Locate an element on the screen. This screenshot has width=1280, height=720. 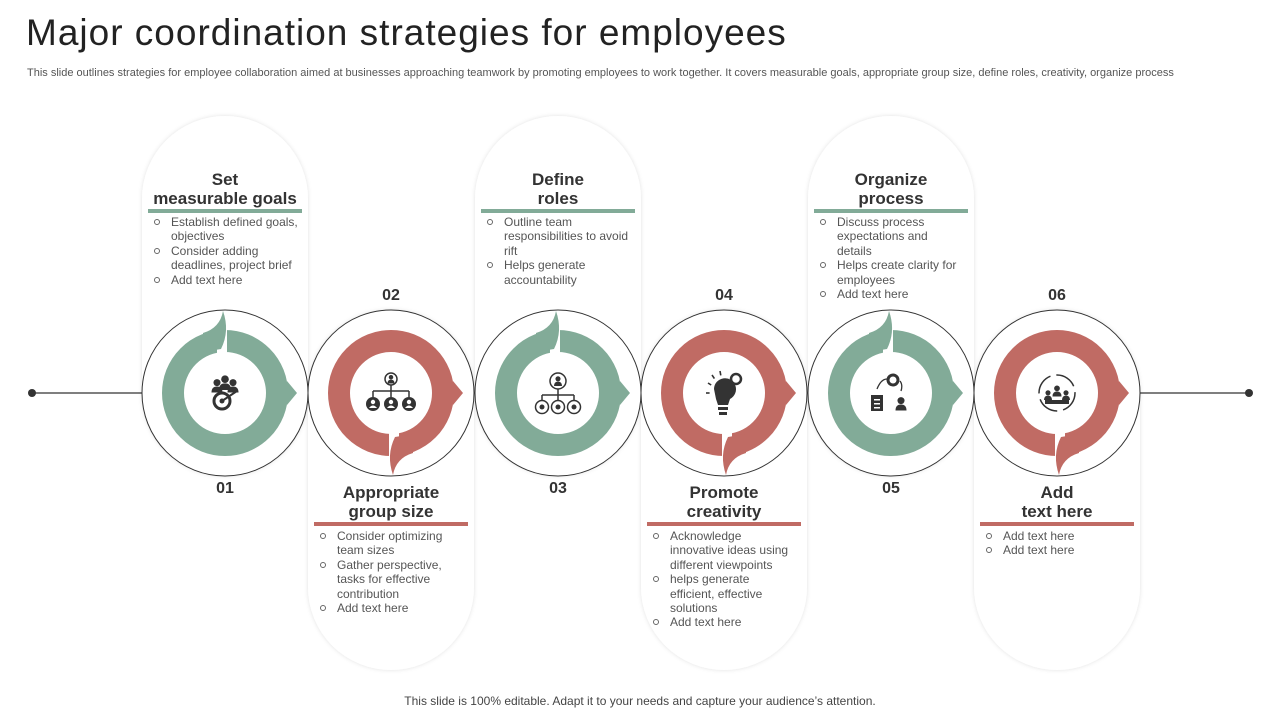
connector-dot-right is located at coordinates (1249, 393).